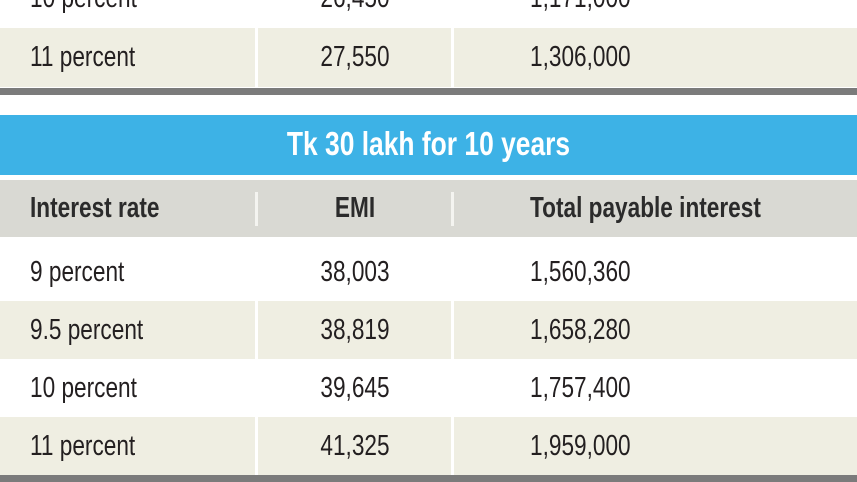 This screenshot has height=482, width=857. Describe the element at coordinates (355, 208) in the screenshot. I see `header-cell: EMI` at that location.